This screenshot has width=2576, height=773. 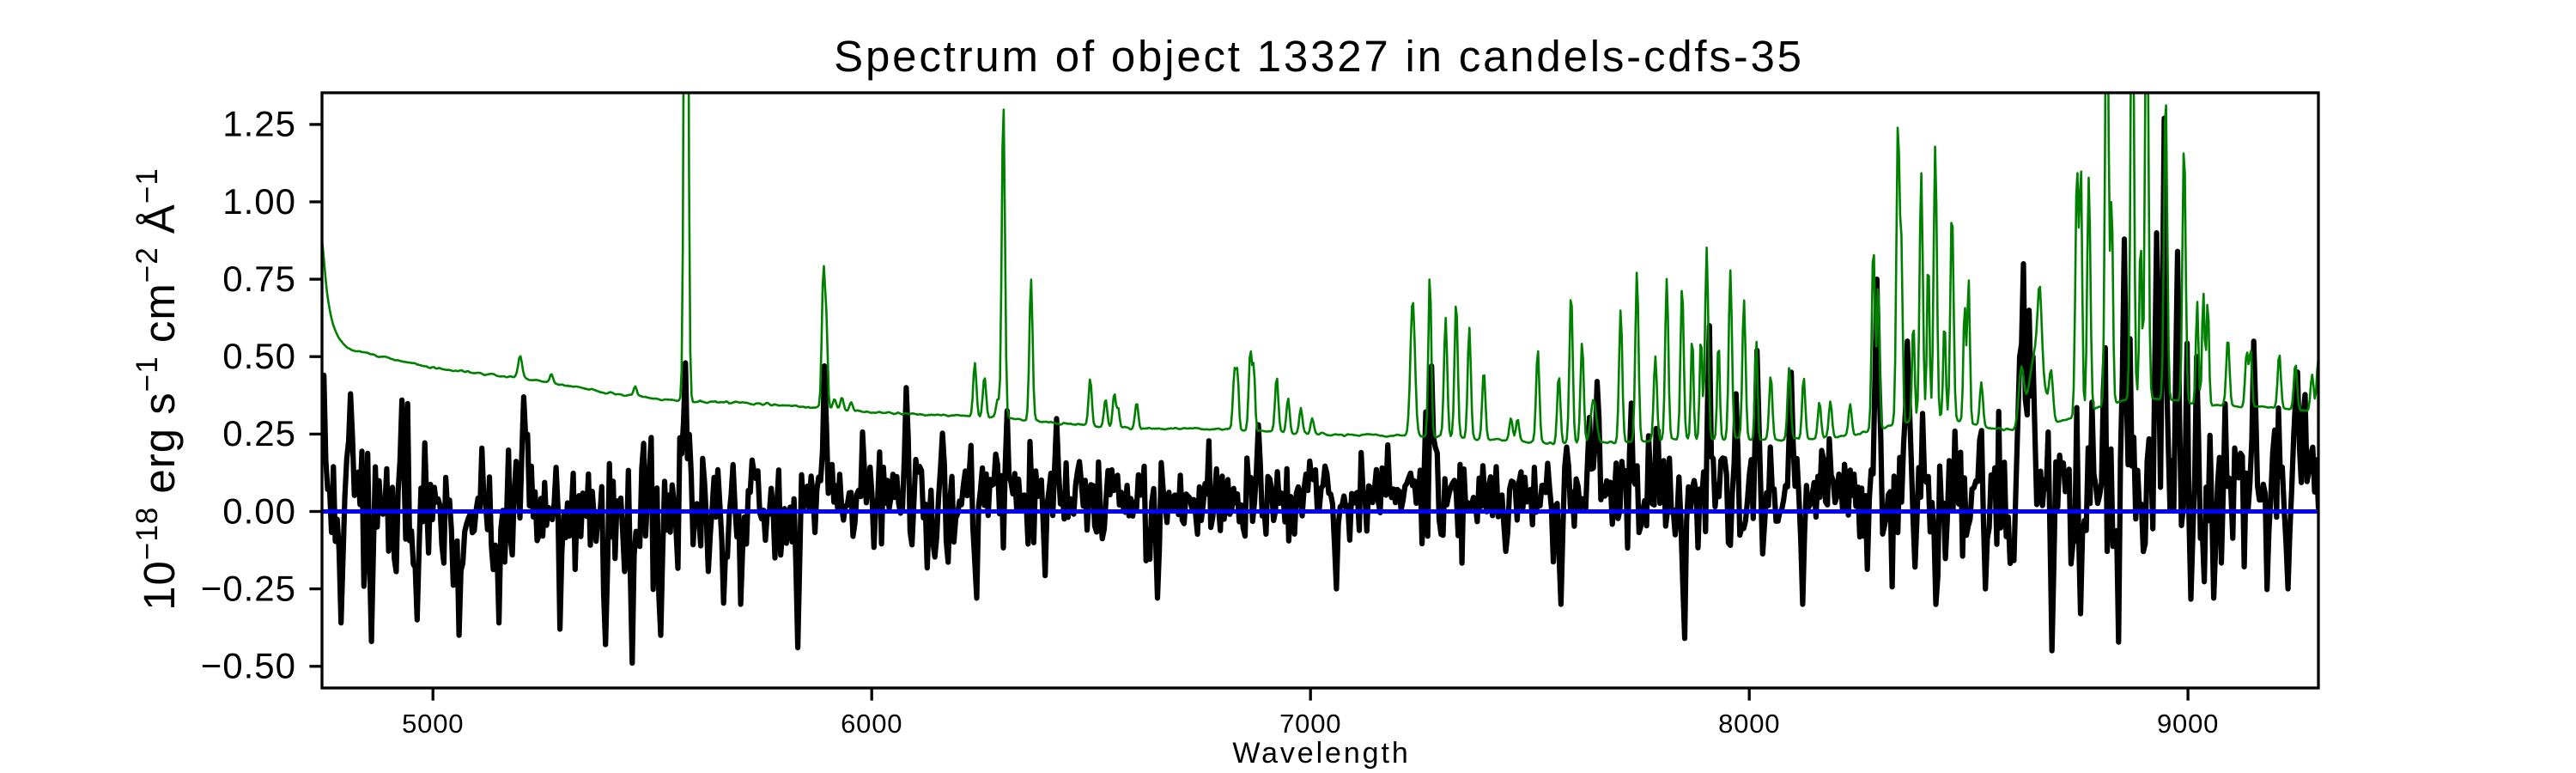 What do you see at coordinates (259, 201) in the screenshot?
I see `svg-text: 1.00` at bounding box center [259, 201].